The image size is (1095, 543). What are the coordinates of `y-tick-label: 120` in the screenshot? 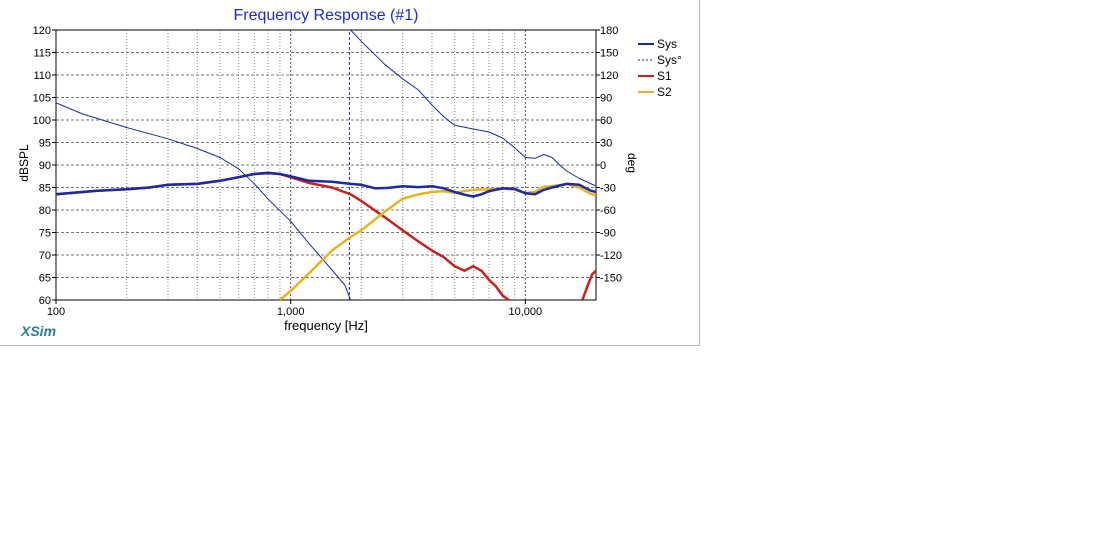 It's located at (42, 31).